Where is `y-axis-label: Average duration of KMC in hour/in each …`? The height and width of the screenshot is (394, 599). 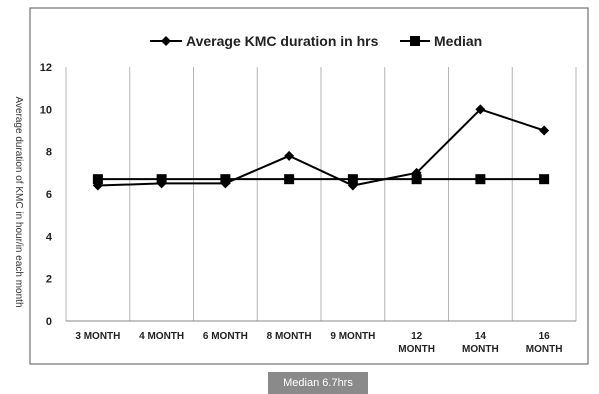 y-axis-label: Average duration of KMC in hour/in each … is located at coordinates (18, 201).